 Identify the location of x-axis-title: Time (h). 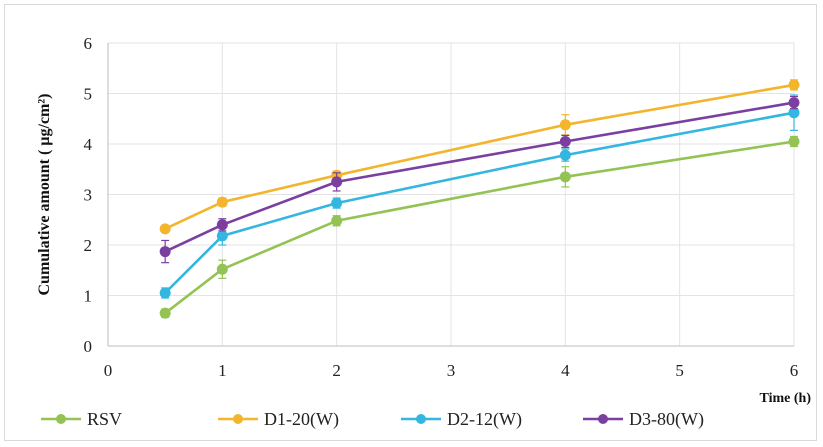
(786, 398).